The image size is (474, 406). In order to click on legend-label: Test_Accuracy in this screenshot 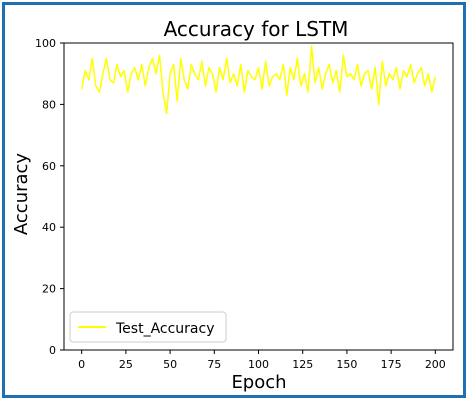, I will do `click(165, 329)`.